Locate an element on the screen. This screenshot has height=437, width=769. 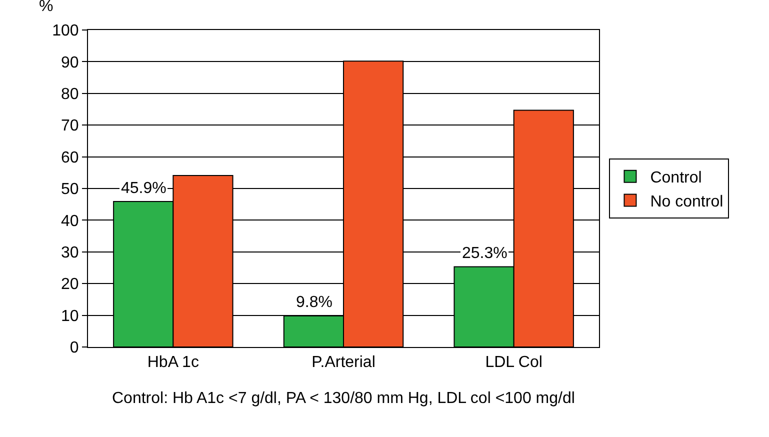
y-tick-label: 100 is located at coordinates (65, 31).